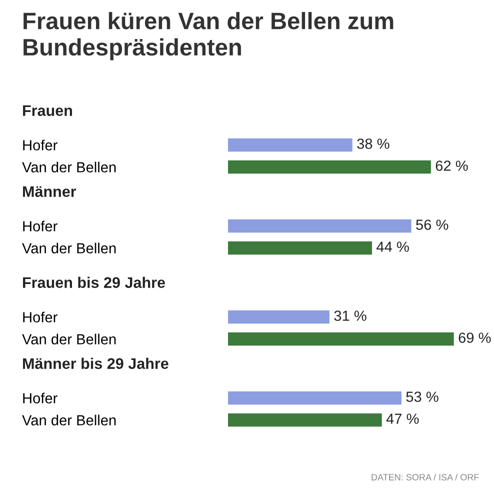 Image resolution: width=494 pixels, height=494 pixels. What do you see at coordinates (422, 397) in the screenshot?
I see `data-label: 53 %` at bounding box center [422, 397].